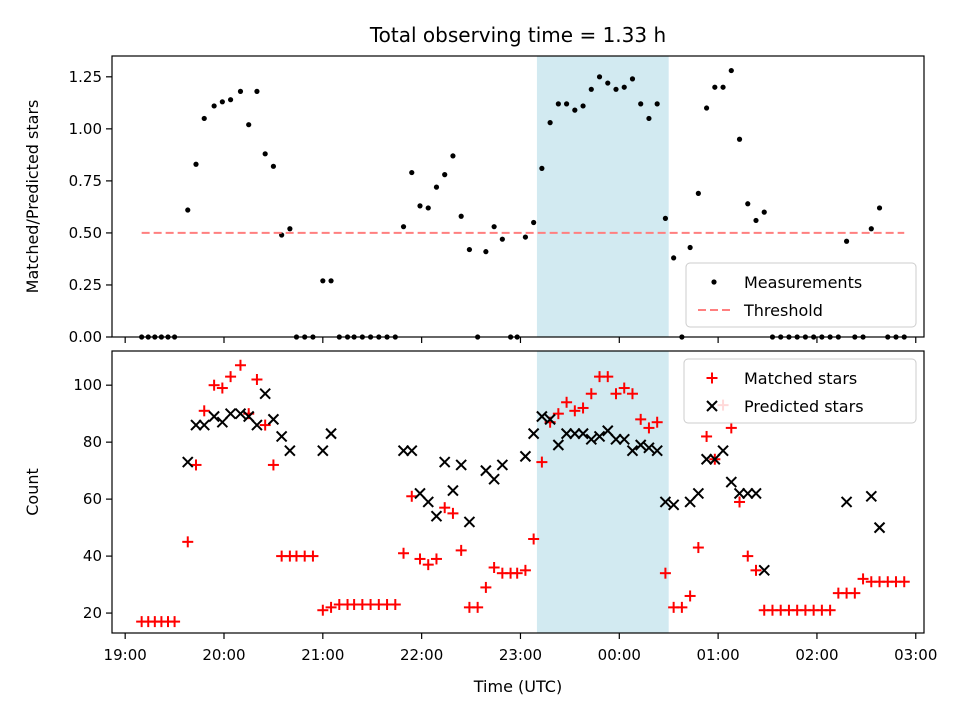 The height and width of the screenshot is (720, 960). Describe the element at coordinates (85, 129) in the screenshot. I see `y-tick-label: 1.00` at that location.